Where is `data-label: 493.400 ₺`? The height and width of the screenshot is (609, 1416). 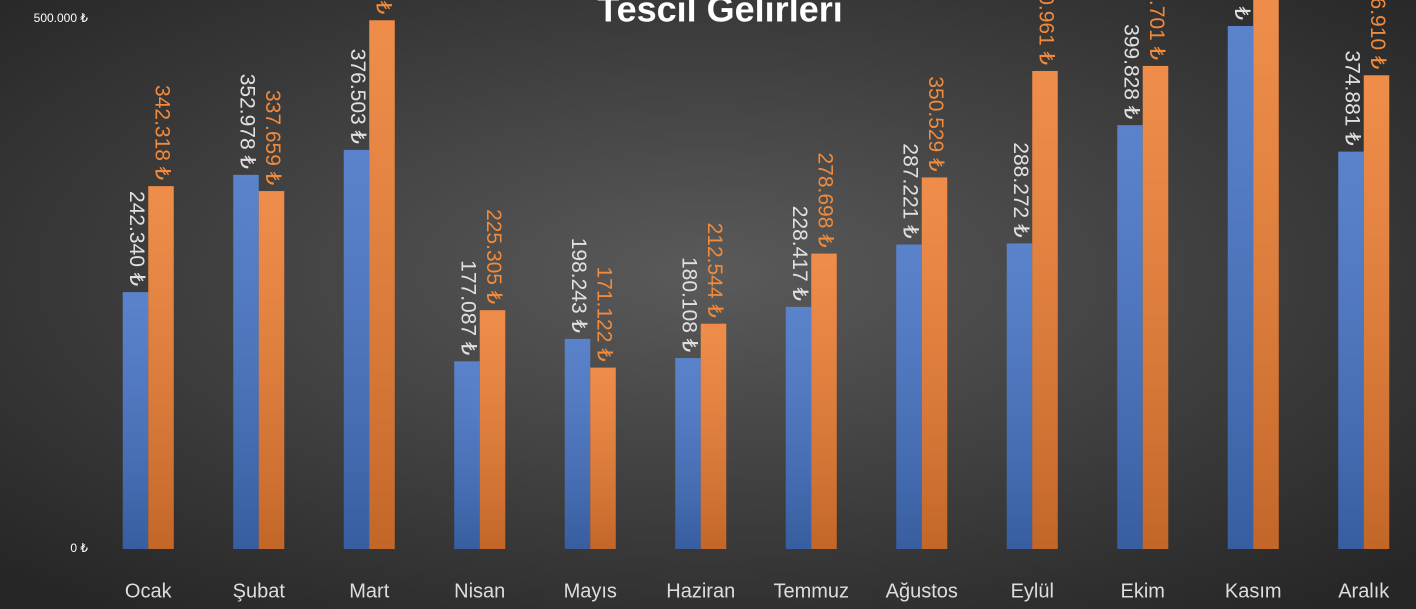
data-label: 493.400 ₺ is located at coordinates (1241, 10).